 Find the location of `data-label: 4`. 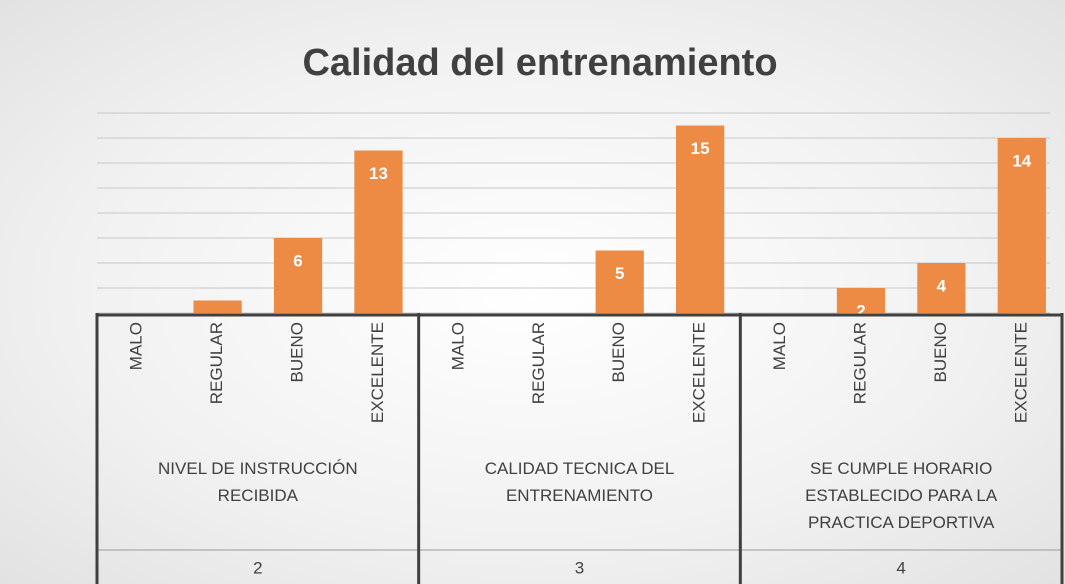

data-label: 4 is located at coordinates (942, 285).